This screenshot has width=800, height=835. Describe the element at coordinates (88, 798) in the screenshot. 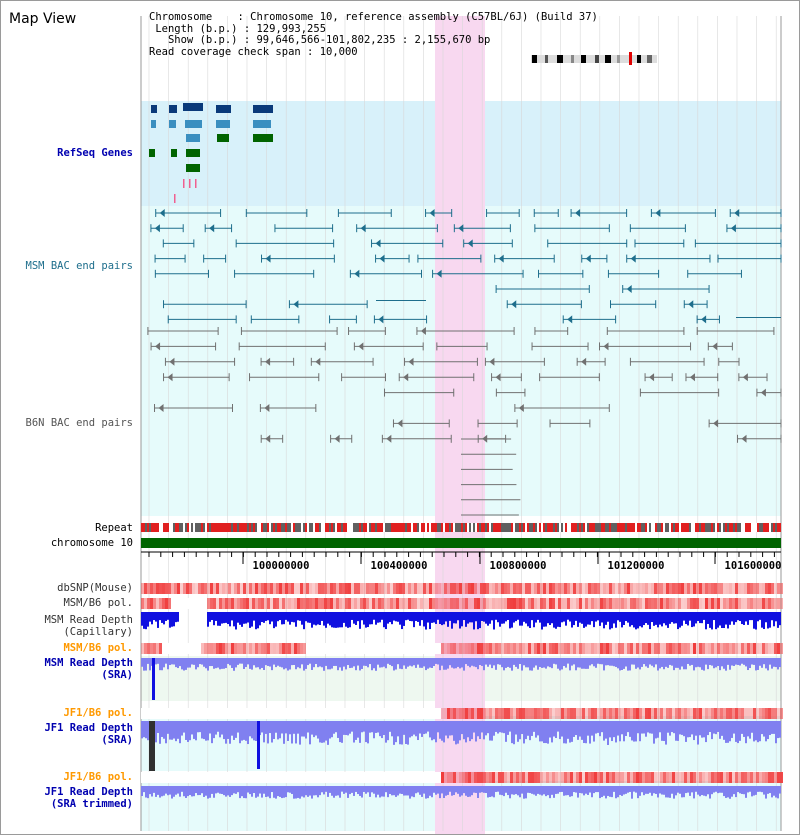

I see `jf1-depth-trimmed-label: JF1 Read Depth (SRA trimmed)` at that location.